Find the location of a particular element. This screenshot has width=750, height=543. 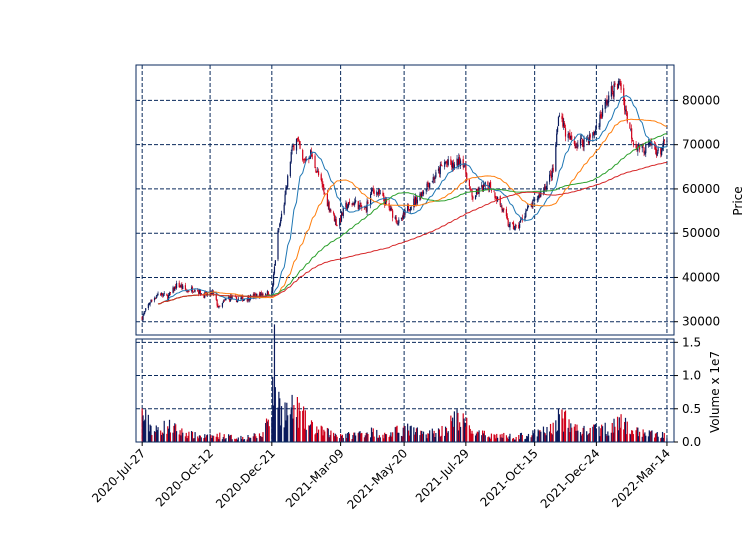

x-tick-label: 2022-Mar-14 is located at coordinates (641, 478).